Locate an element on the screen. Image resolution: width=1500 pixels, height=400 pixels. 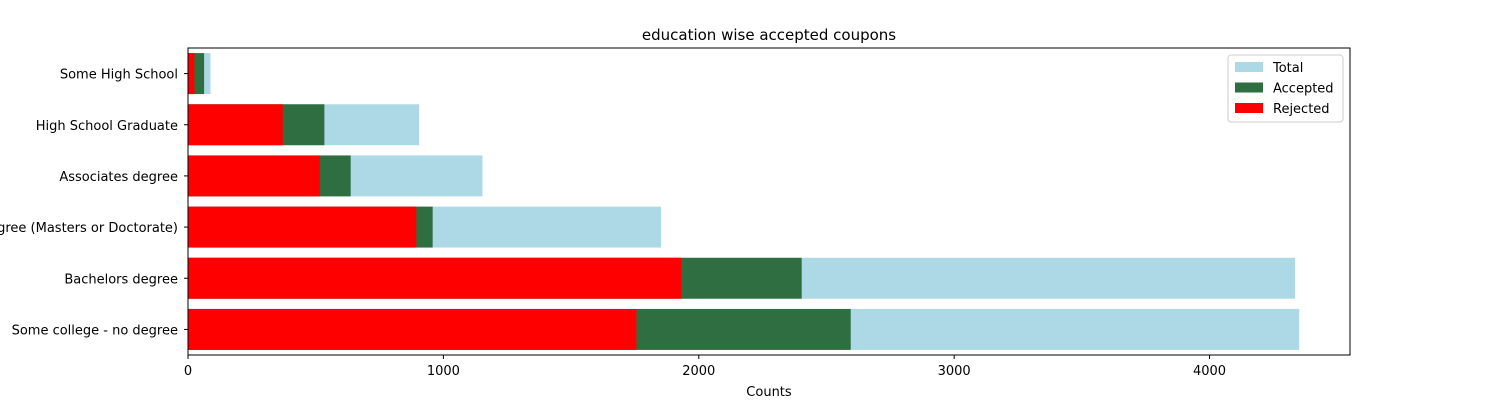
y-tick-label: Some High School is located at coordinates (119, 75).